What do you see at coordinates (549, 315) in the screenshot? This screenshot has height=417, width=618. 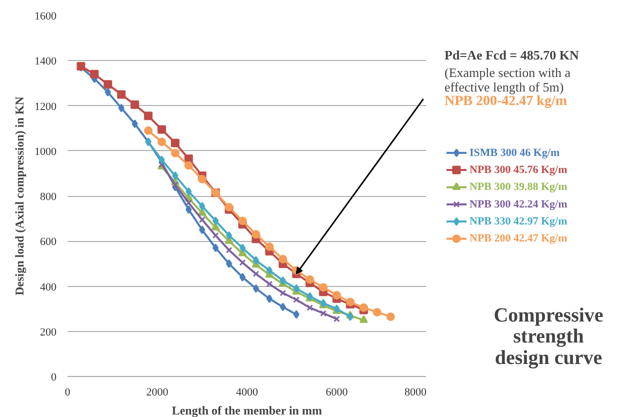 I see `text: Compressive` at bounding box center [549, 315].